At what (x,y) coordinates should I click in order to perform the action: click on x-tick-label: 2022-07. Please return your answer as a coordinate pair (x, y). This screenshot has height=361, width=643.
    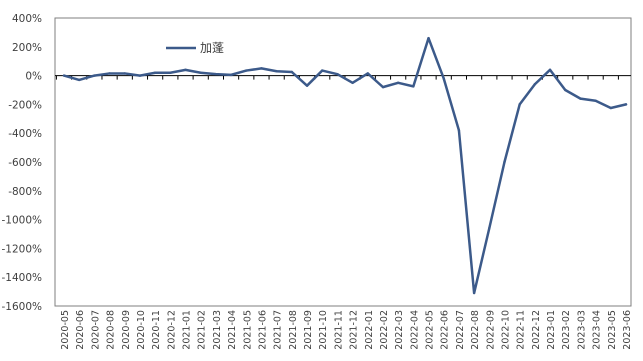
    Looking at the image, I should click on (460, 330).